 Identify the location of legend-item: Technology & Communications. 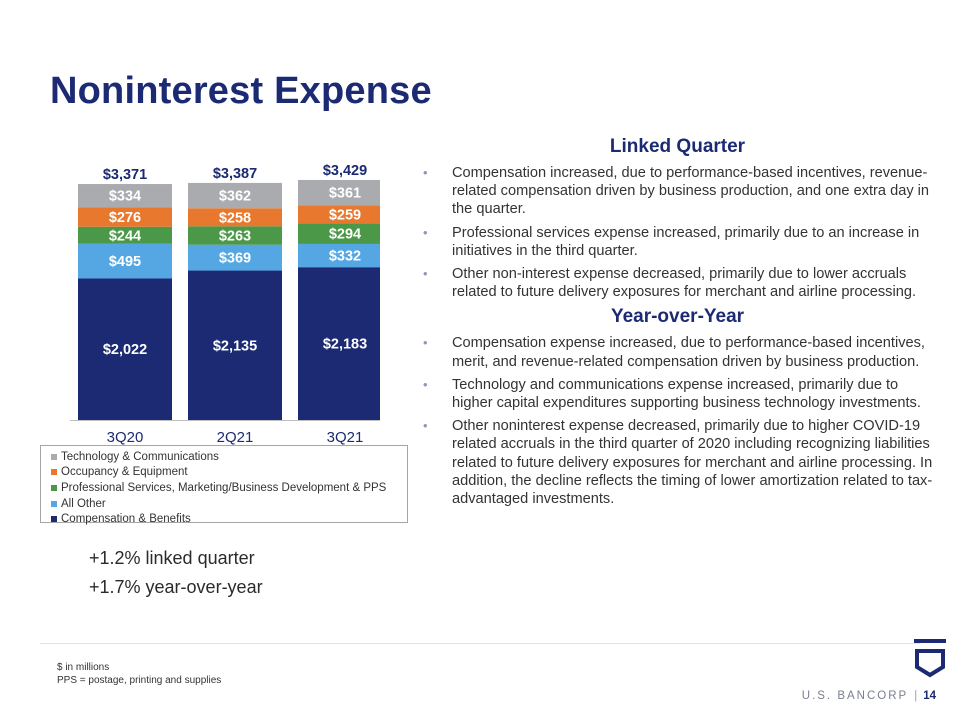
(229, 457).